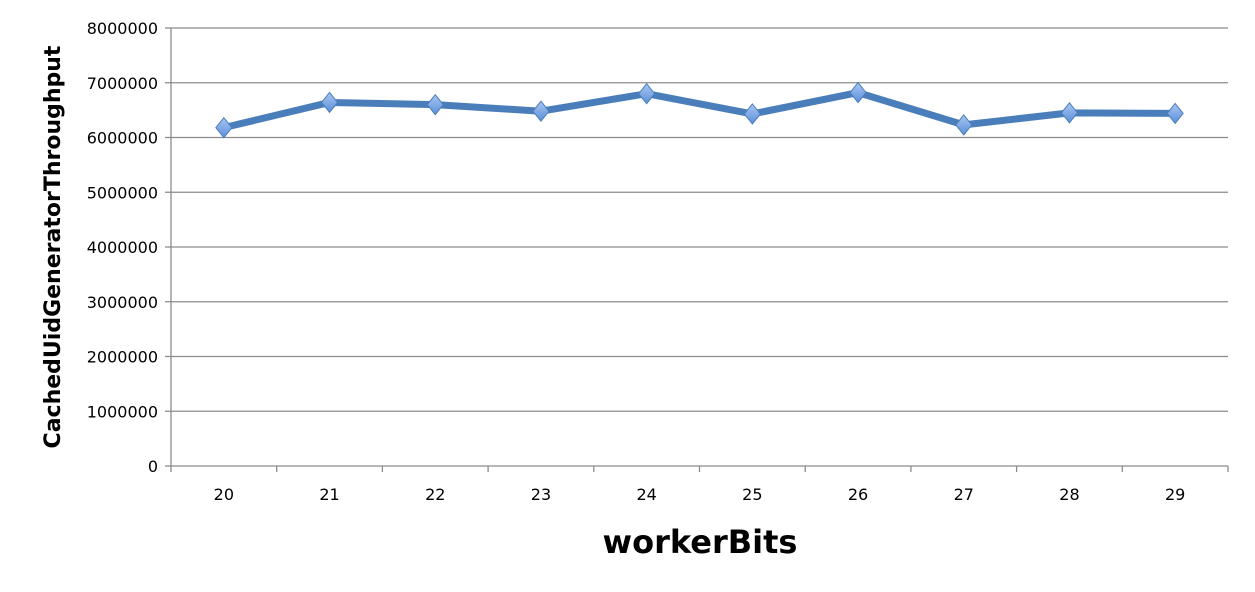 Image resolution: width=1255 pixels, height=592 pixels. Describe the element at coordinates (122, 28) in the screenshot. I see `y-tick-label: 8000000` at that location.